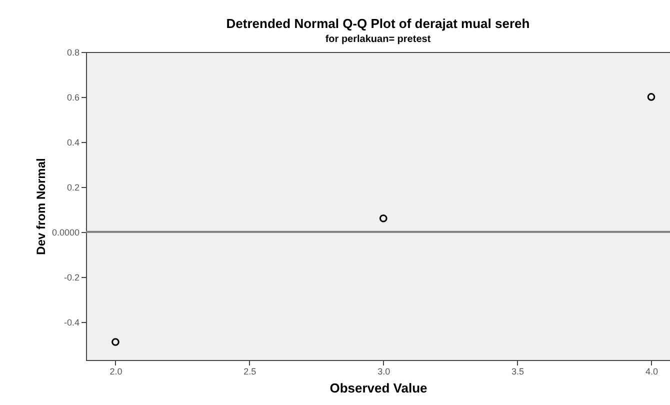  Describe the element at coordinates (73, 97) in the screenshot. I see `y-tick-label: 0.6` at that location.